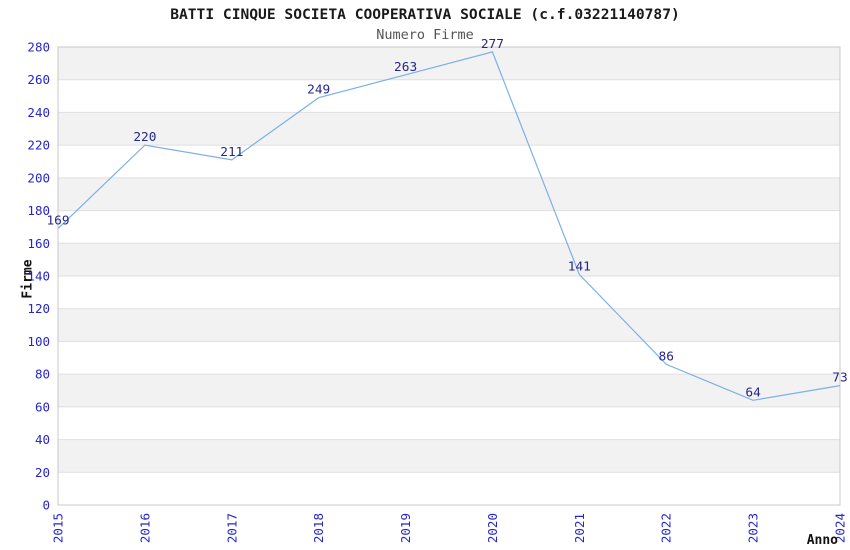  Describe the element at coordinates (38, 112) in the screenshot. I see `y-tick-label: 240` at that location.